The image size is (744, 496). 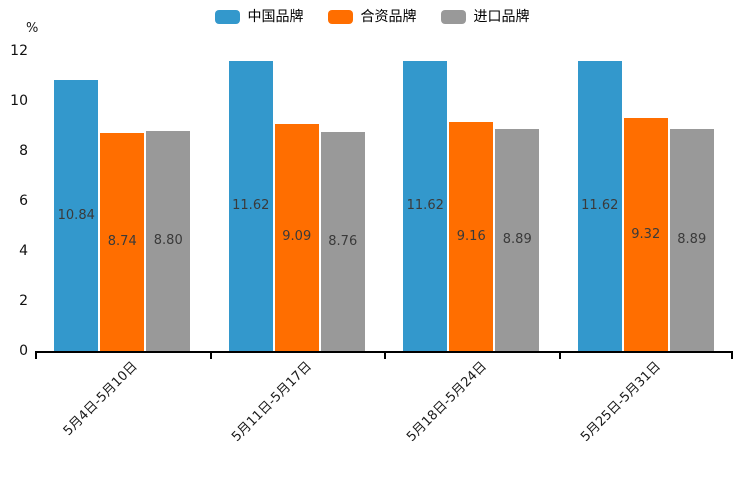 What do you see at coordinates (19, 101) in the screenshot?
I see `y-tick-label: 10` at bounding box center [19, 101].